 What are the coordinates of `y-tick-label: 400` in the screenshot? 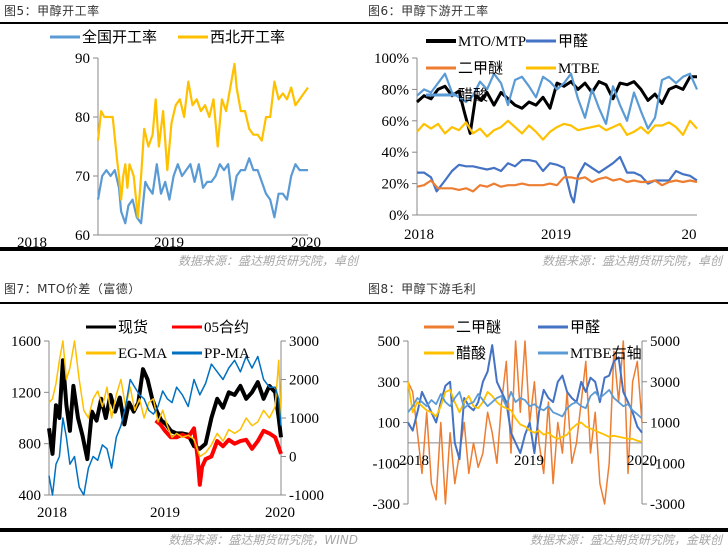 It's located at (30, 496).